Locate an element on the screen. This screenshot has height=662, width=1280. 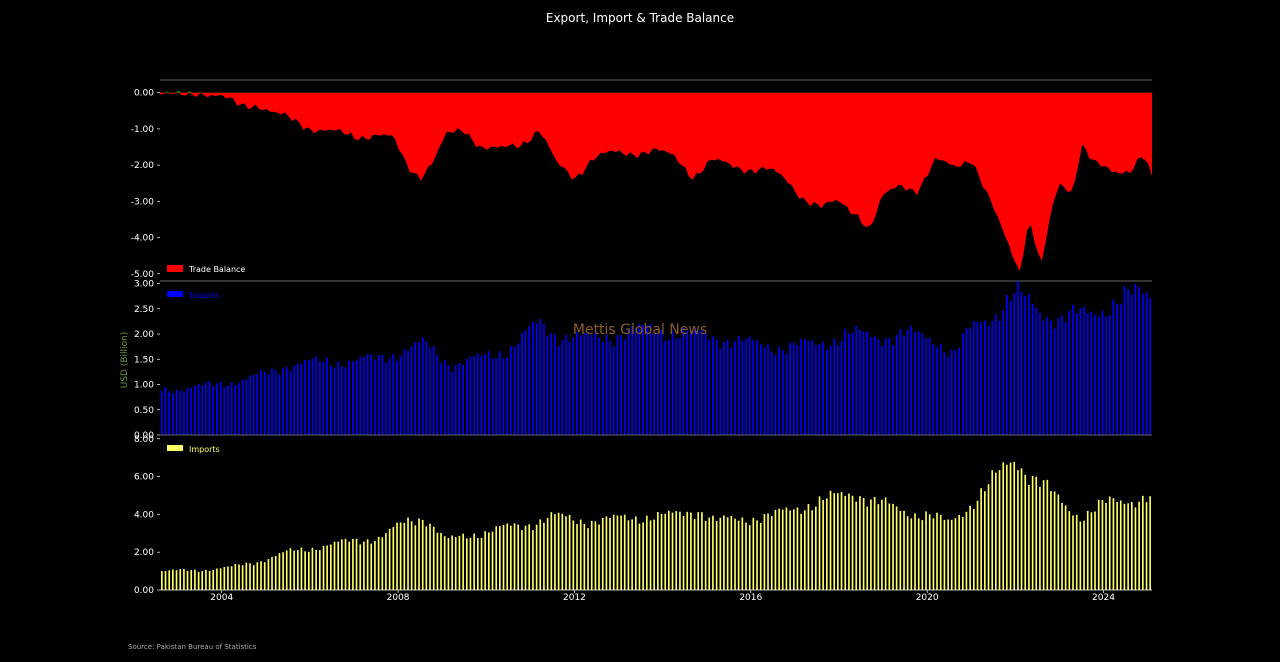
y-axis-label: USD (Billion) is located at coordinates (125, 360).